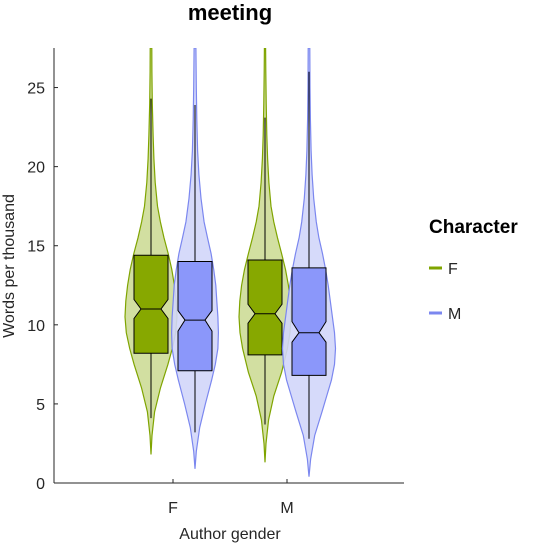  What do you see at coordinates (36, 326) in the screenshot?
I see `y-tick-label: 10` at bounding box center [36, 326].